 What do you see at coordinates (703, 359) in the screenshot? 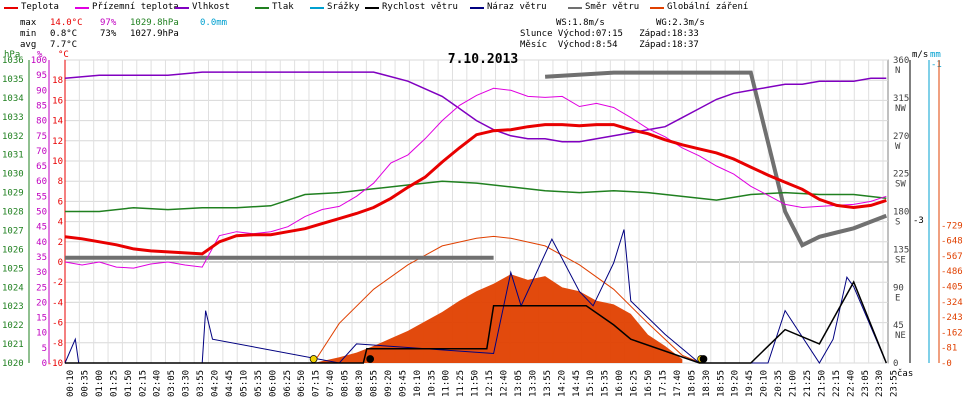
I see `marker-moonset` at bounding box center [703, 359].